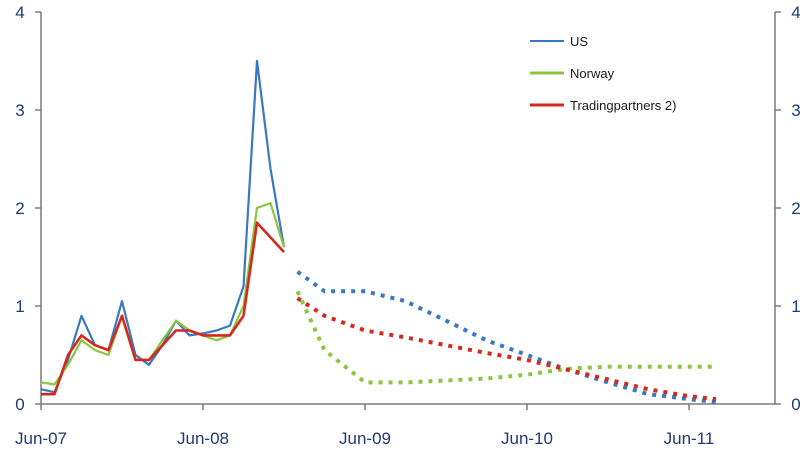 This screenshot has height=452, width=800. Describe the element at coordinates (689, 438) in the screenshot. I see `x-tick-label: Jun-11` at that location.